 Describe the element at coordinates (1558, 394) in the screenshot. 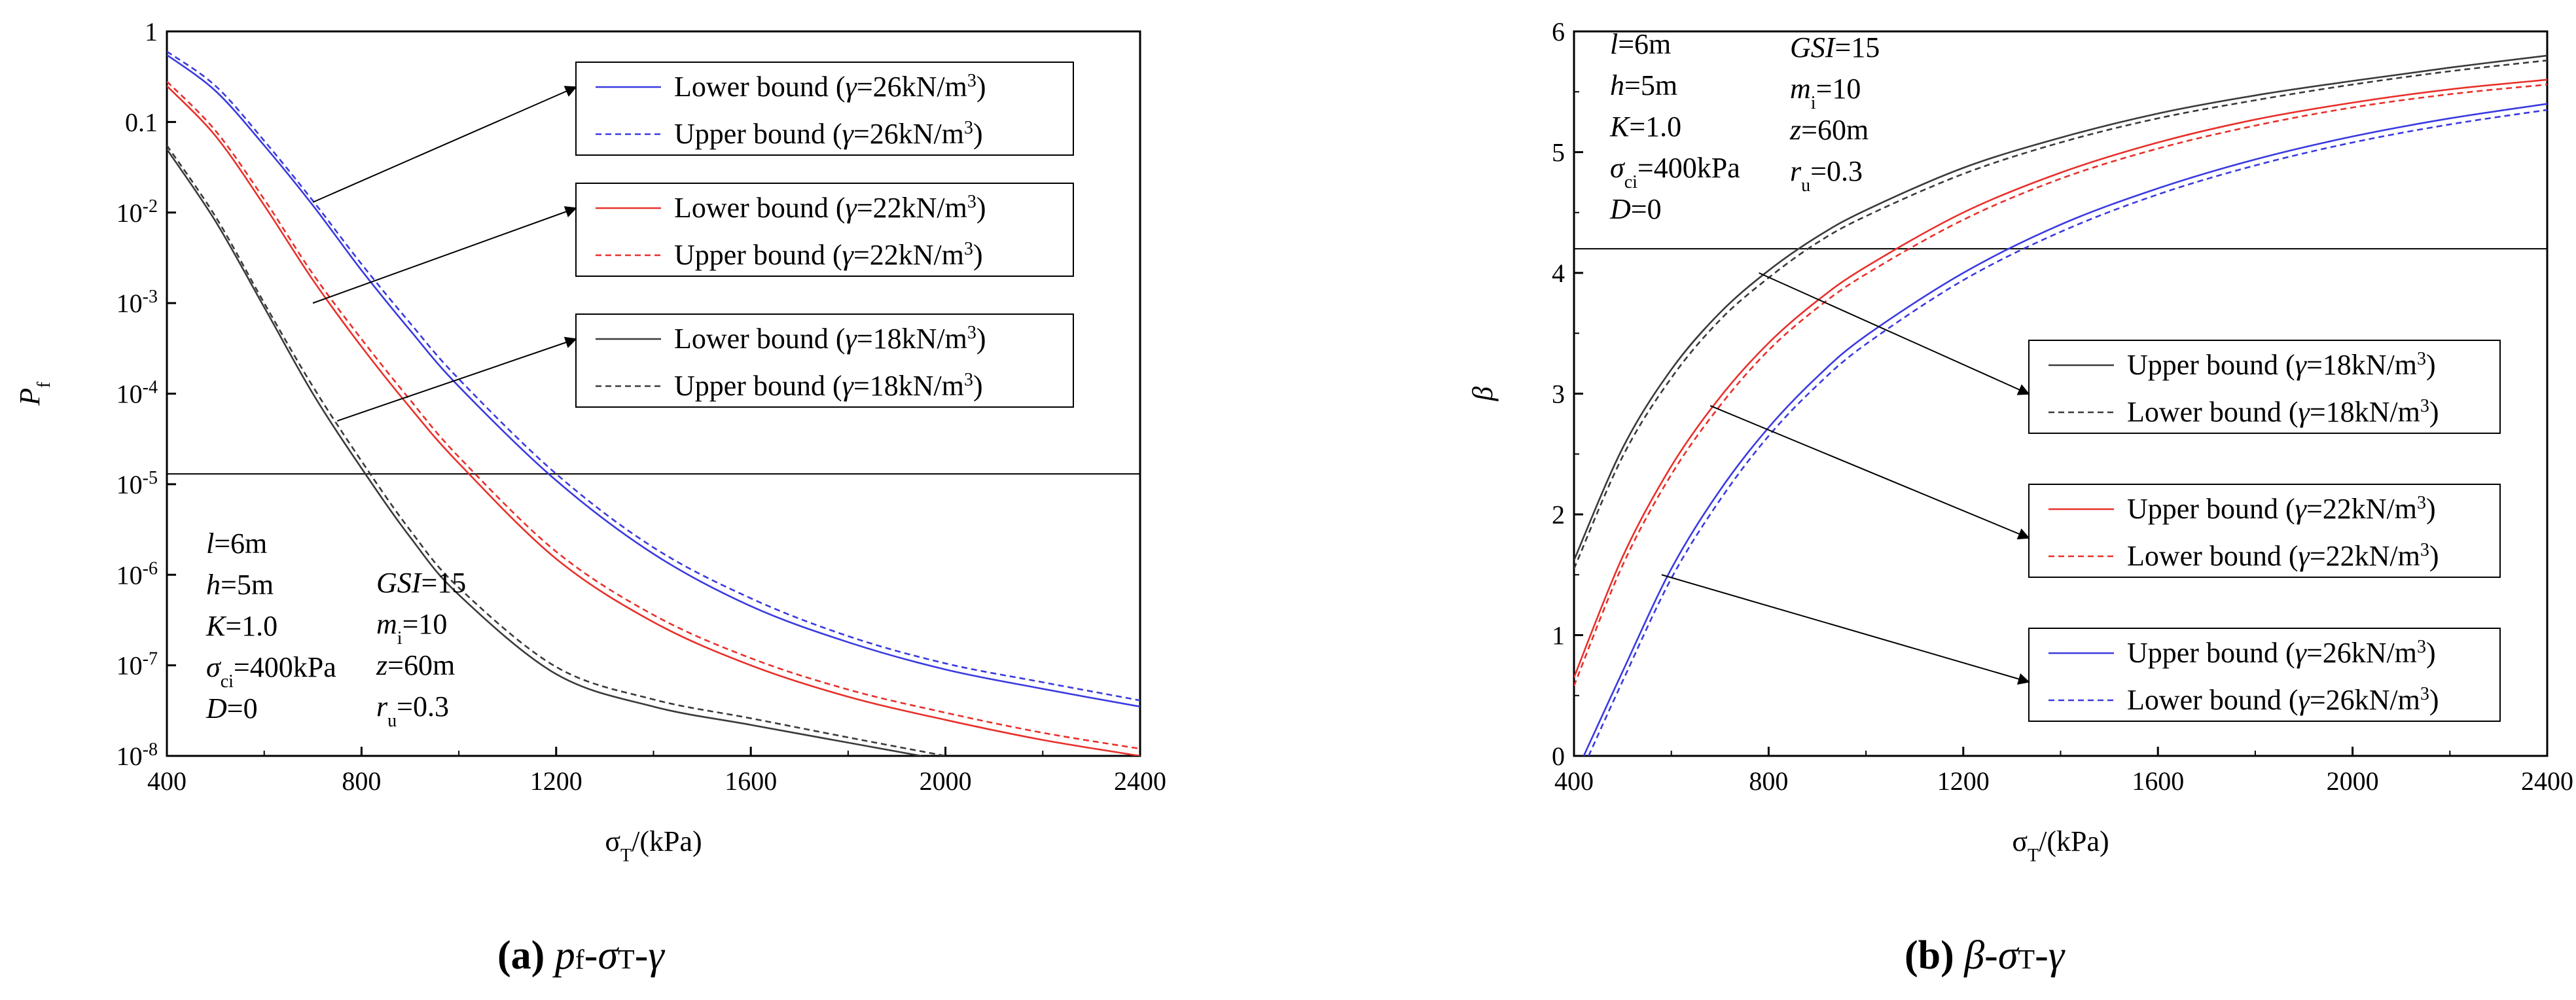

I see `y-tick-label: 3` at that location.